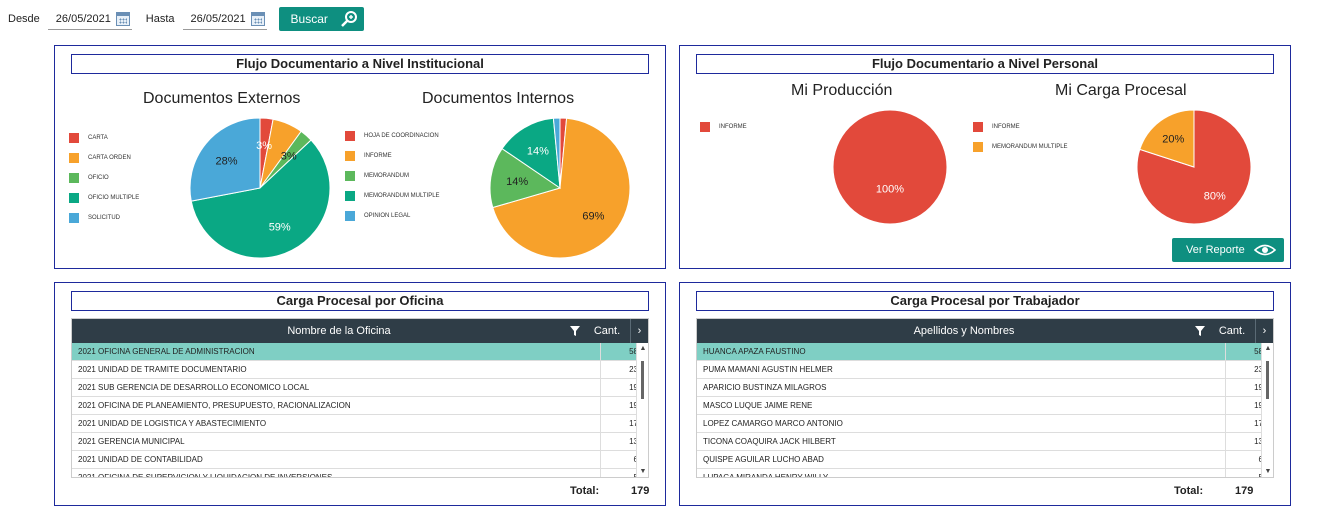 The width and height of the screenshot is (1320, 529). What do you see at coordinates (985, 369) in the screenshot?
I see `table-row: PUMA MAMANI AGUSTIN HELMER 23` at bounding box center [985, 369].